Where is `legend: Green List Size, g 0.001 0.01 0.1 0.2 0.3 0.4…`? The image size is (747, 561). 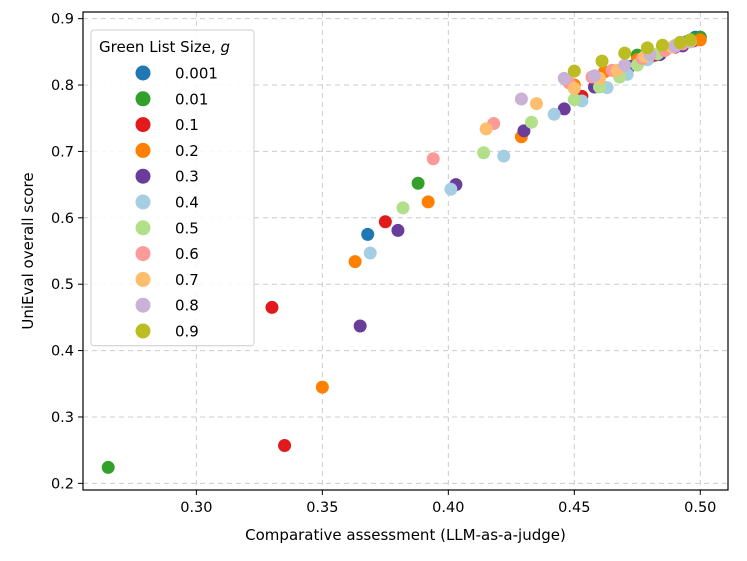 legend: Green List Size, g 0.001 0.01 0.1 0.2 0.3 0.4… is located at coordinates (172, 188).